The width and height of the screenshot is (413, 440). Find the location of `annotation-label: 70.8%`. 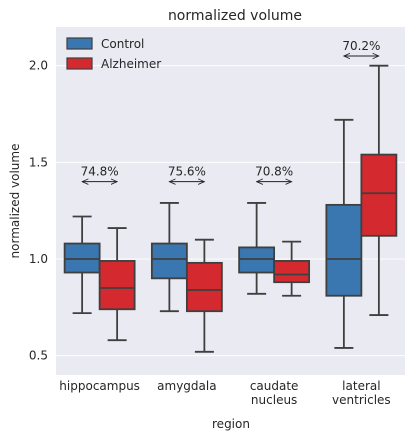

annotation-label: 70.8% is located at coordinates (274, 172).